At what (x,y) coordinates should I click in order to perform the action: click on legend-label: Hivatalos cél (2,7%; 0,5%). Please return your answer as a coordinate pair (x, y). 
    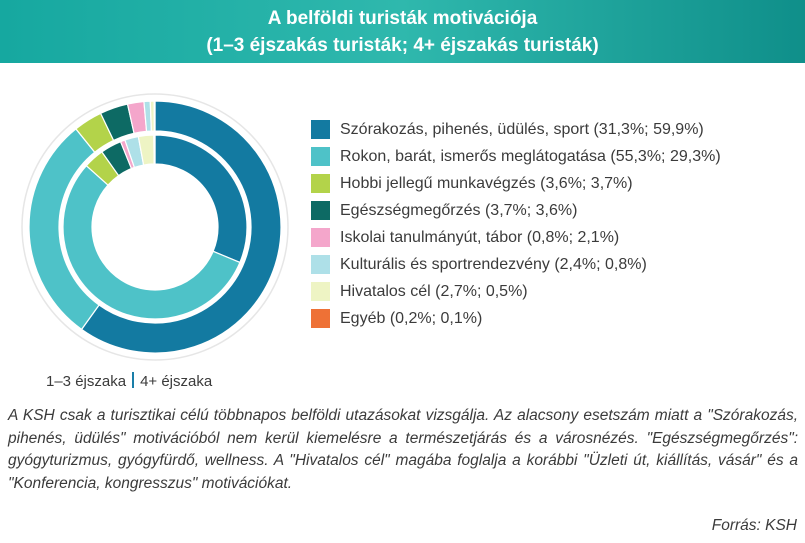
    Looking at the image, I should click on (434, 291).